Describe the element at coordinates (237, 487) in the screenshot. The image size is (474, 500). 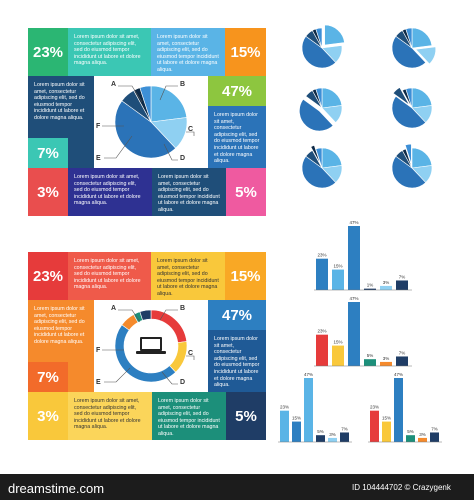
I see `footer-bar: dreamstime.com ID 104444702 © Crazygenk` at that location.